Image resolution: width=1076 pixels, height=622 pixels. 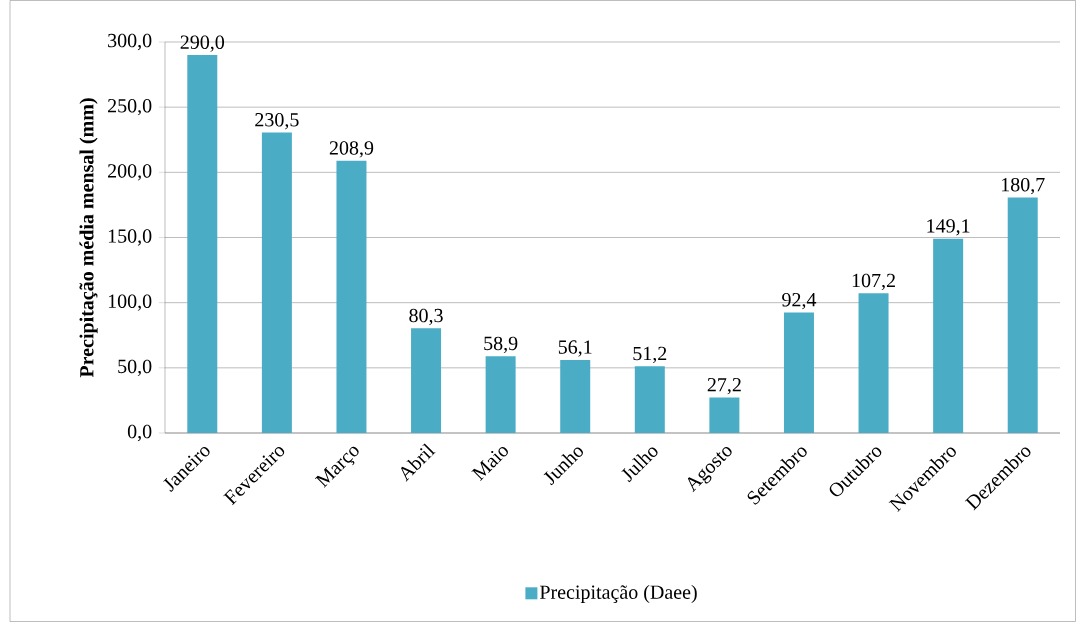 I want to click on y-tick-label: 250,0, so click(x=130, y=107).